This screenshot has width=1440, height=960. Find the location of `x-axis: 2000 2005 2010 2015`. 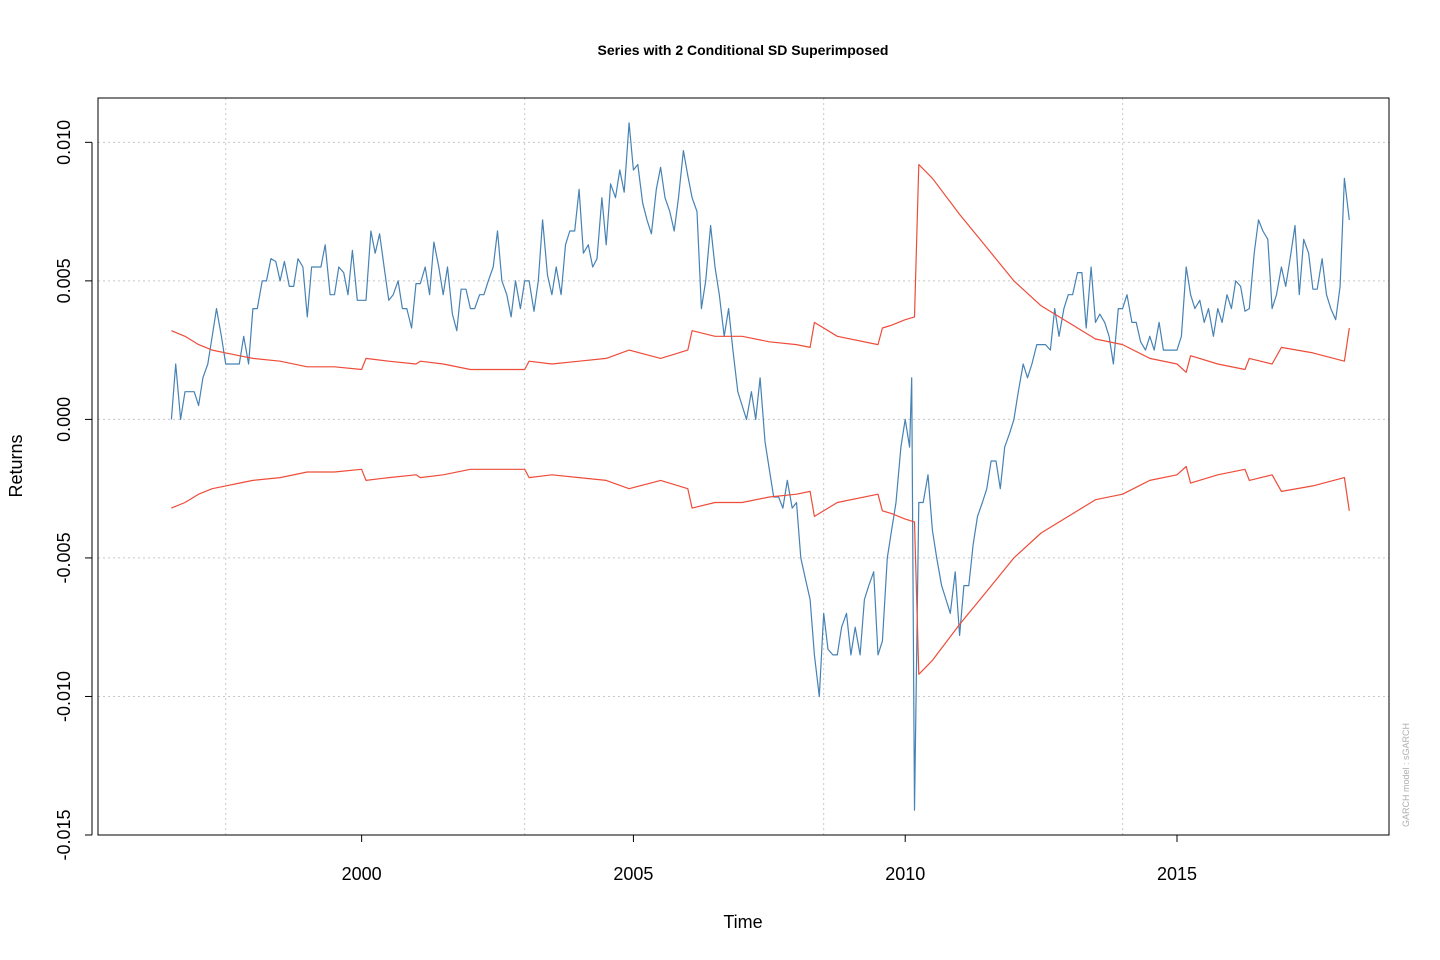

x-axis: 2000 2005 2010 2015 is located at coordinates (769, 859).